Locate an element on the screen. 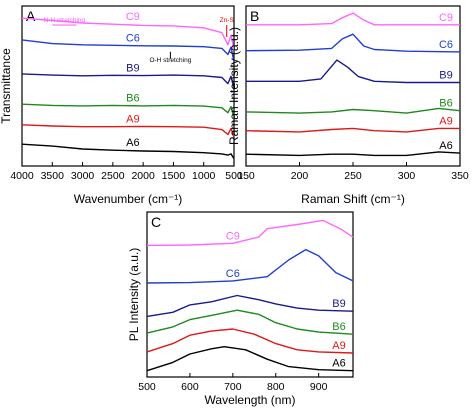 The image size is (474, 414). x-tick-label: 3500 is located at coordinates (53, 176).